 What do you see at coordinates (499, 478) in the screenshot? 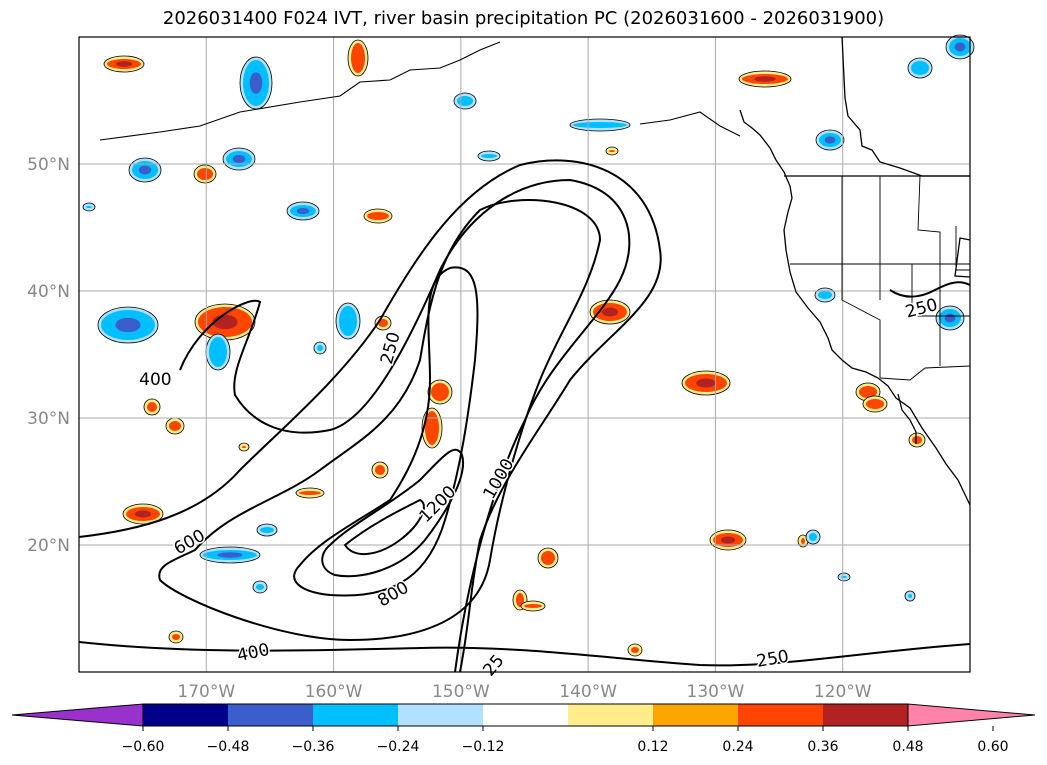
I see `ivt-contour-label: 1000` at bounding box center [499, 478].